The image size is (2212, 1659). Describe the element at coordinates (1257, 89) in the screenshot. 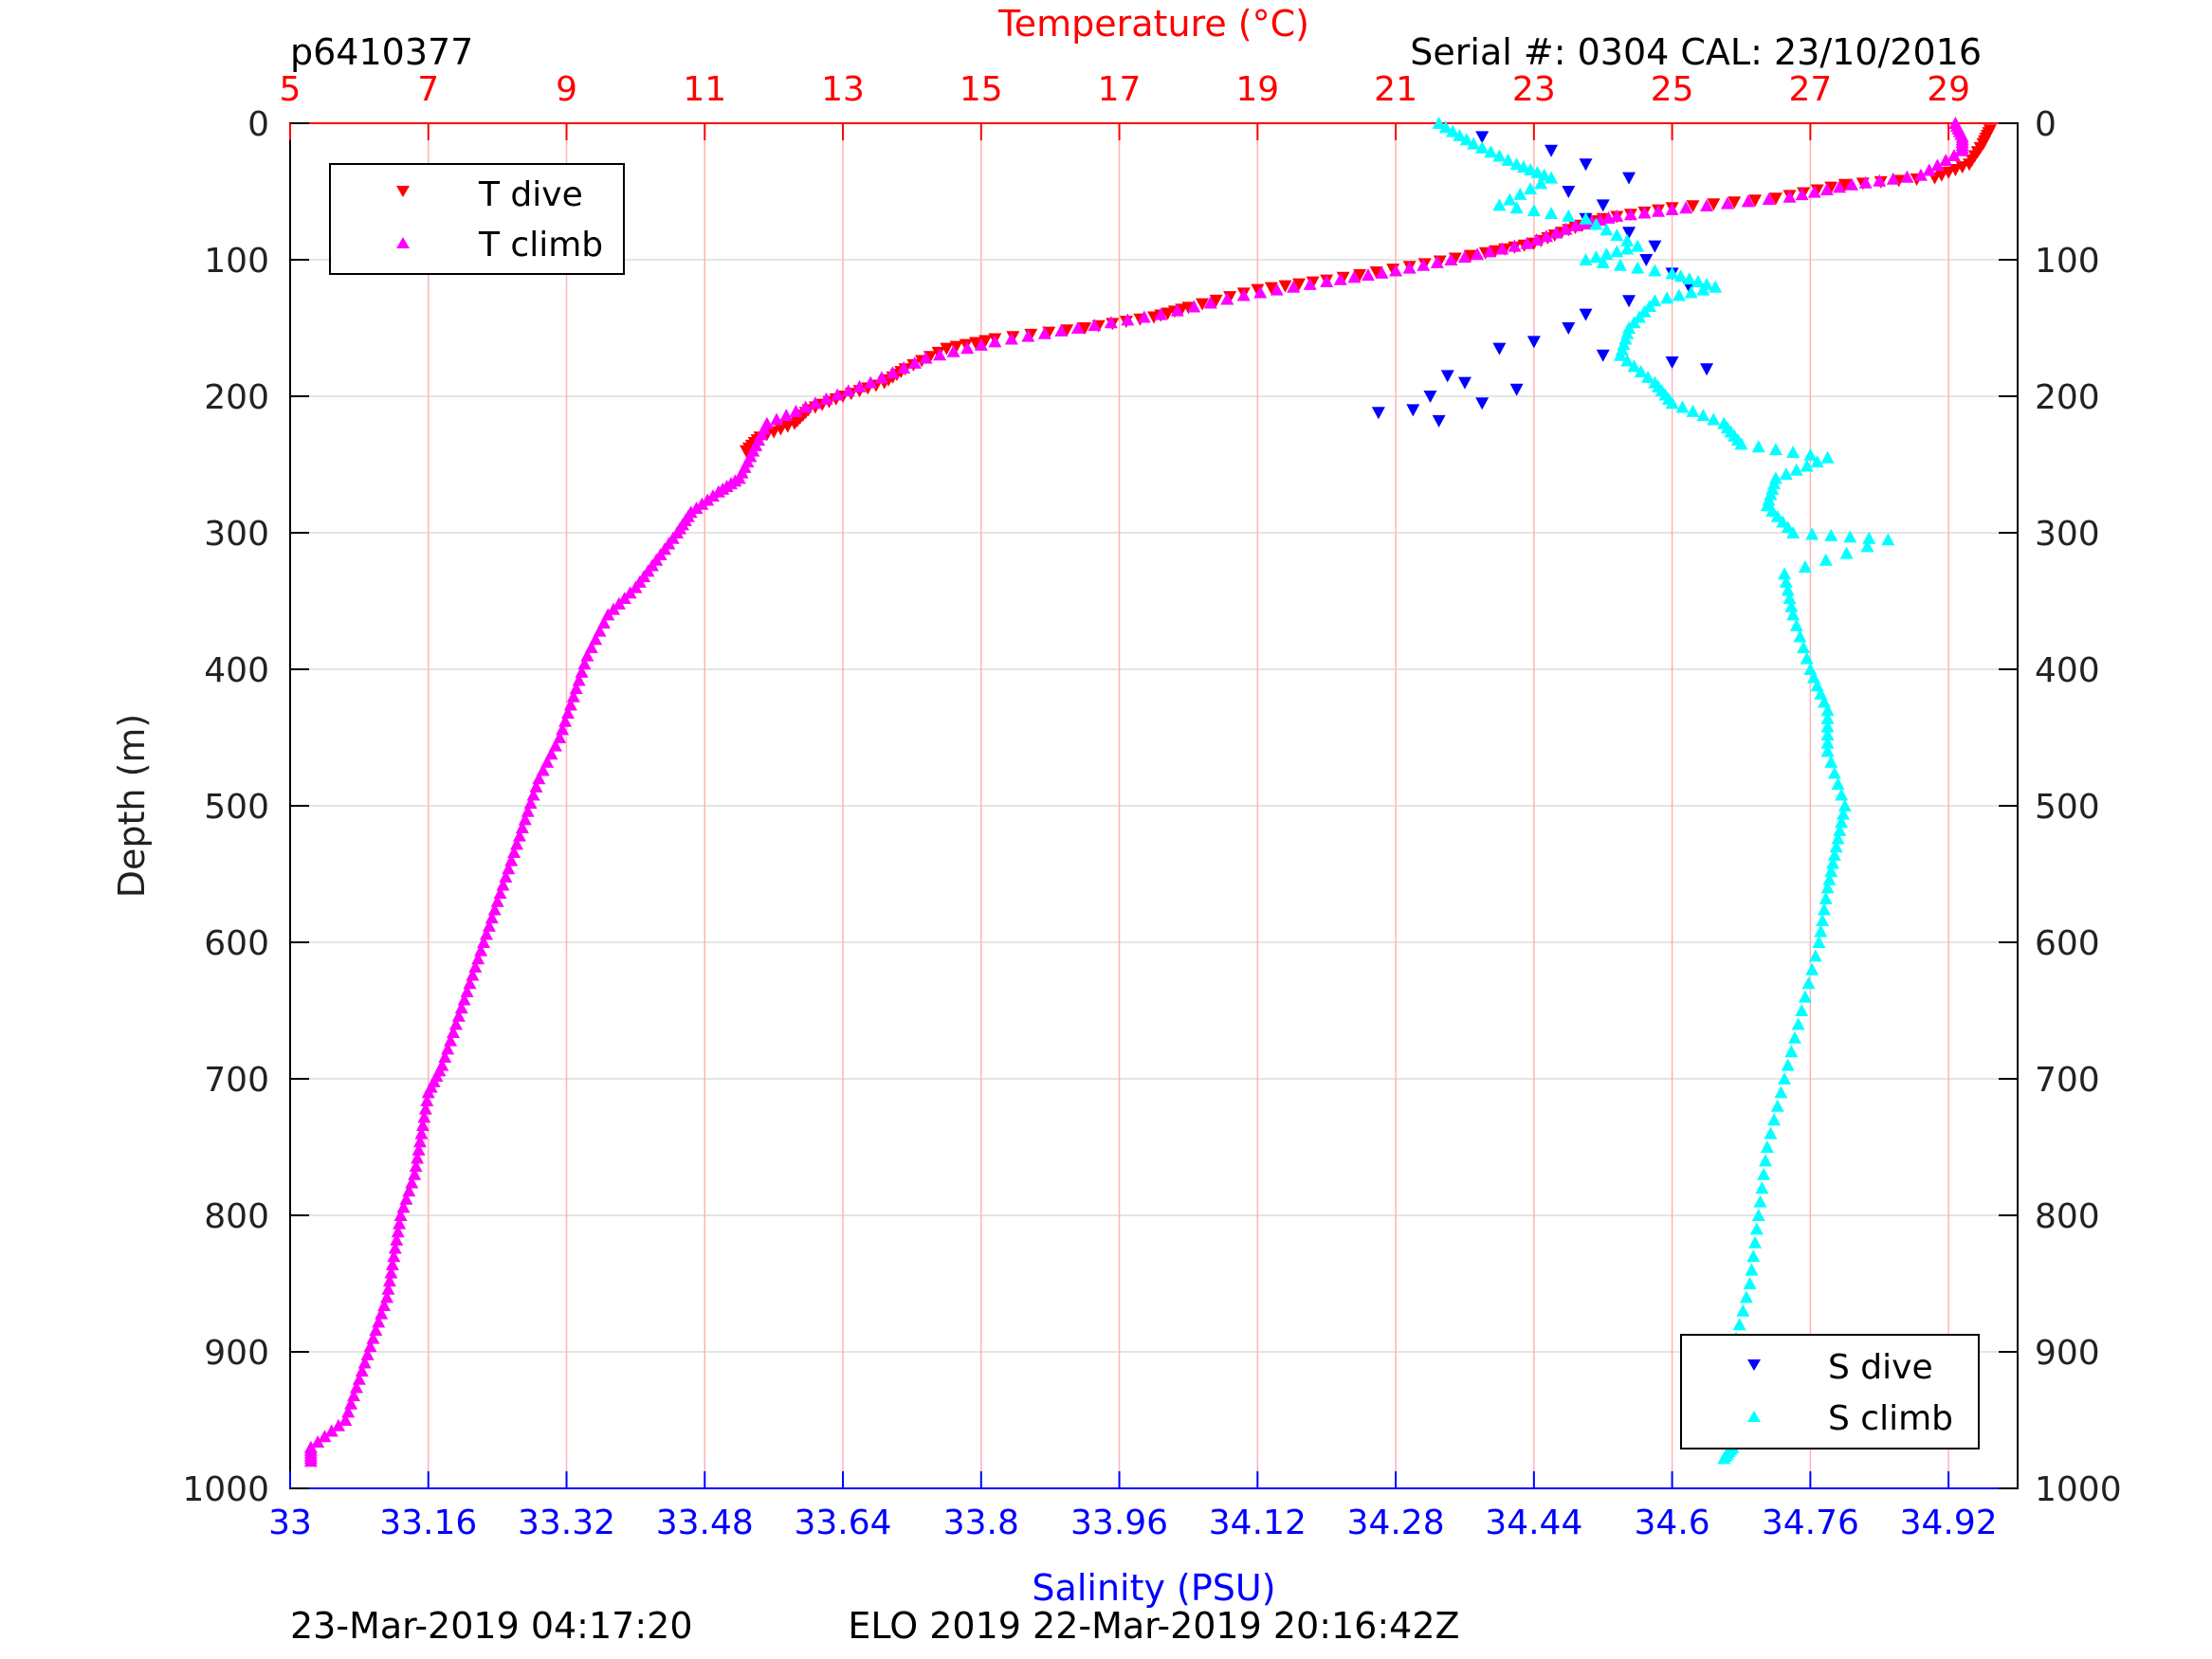

I see `temperature-tick-label: 19` at that location.